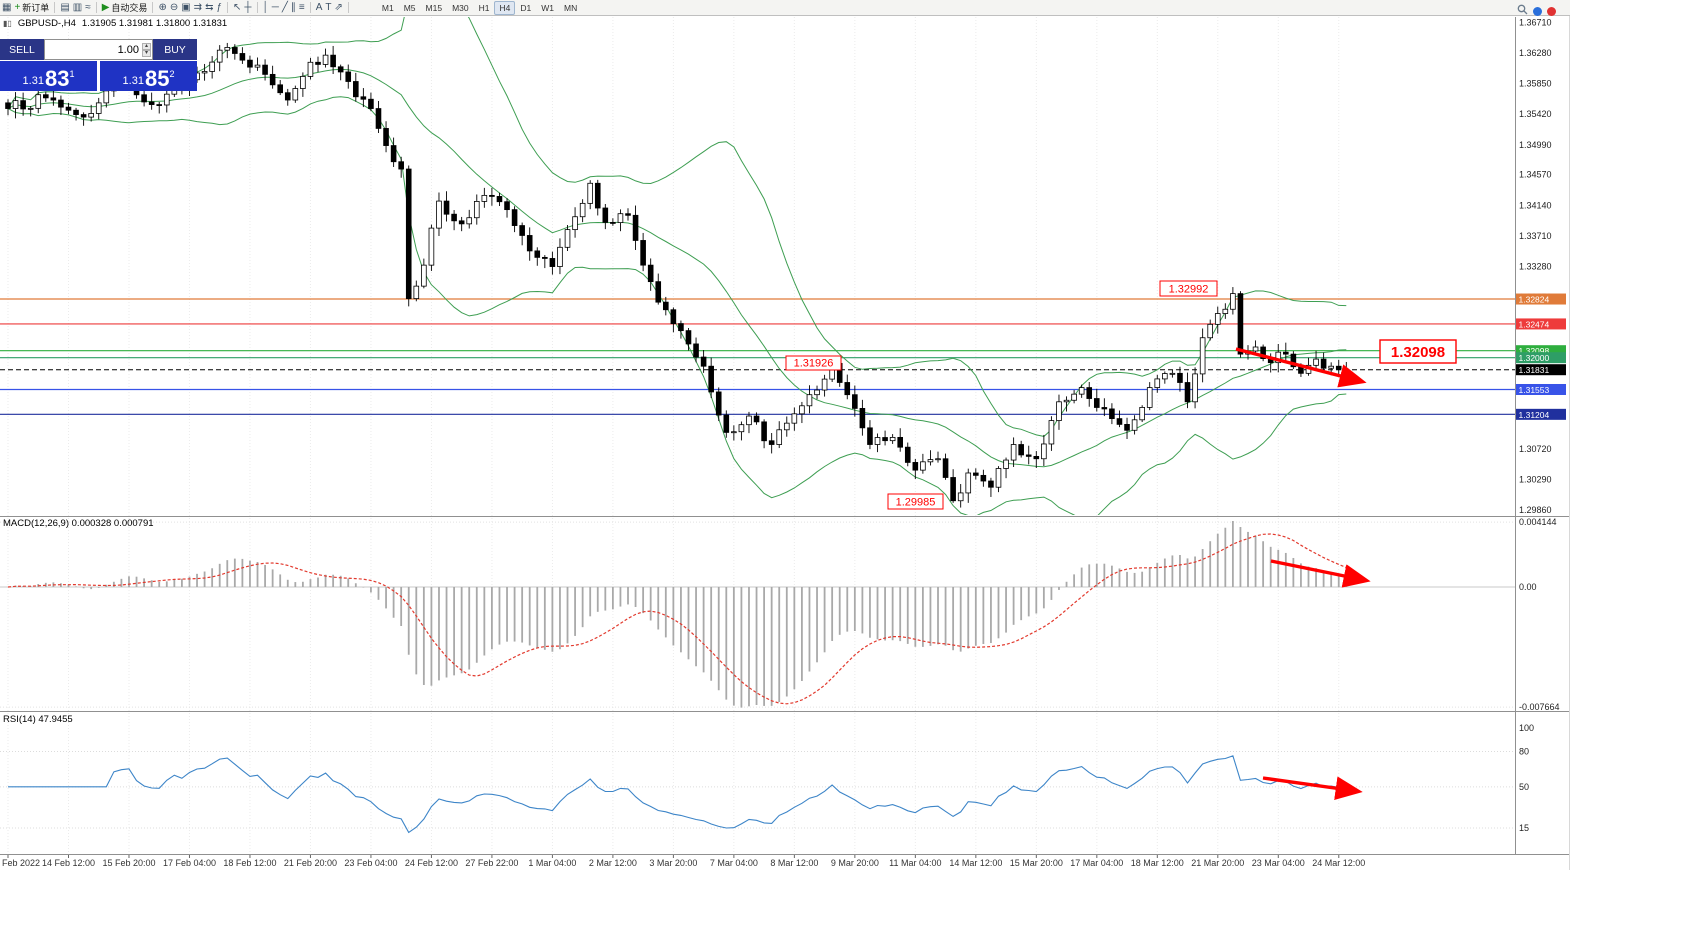 This screenshot has height=939, width=1700. What do you see at coordinates (1157, 863) in the screenshot?
I see `svg-text: 18 Mar 12:00` at bounding box center [1157, 863].